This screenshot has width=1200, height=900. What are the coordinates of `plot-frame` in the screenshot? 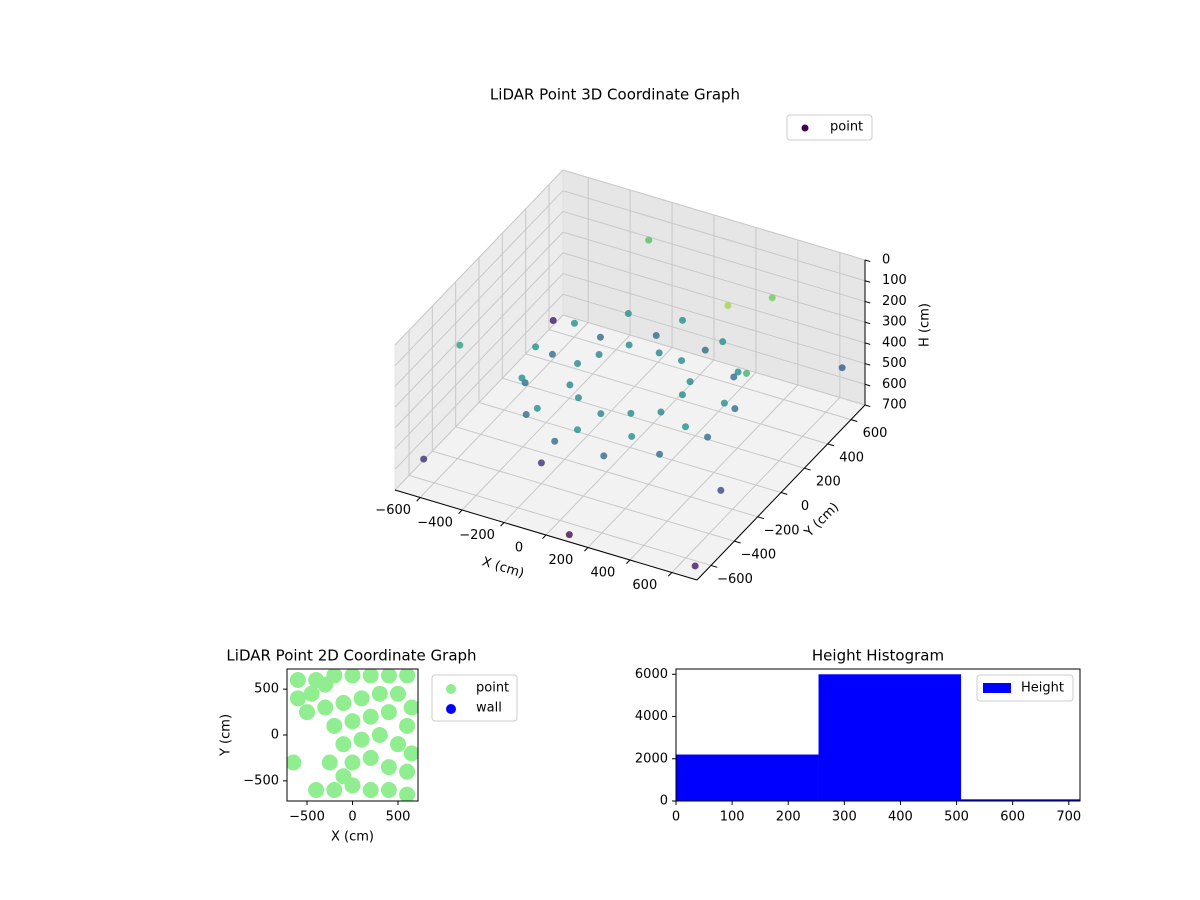 It's located at (878, 735).